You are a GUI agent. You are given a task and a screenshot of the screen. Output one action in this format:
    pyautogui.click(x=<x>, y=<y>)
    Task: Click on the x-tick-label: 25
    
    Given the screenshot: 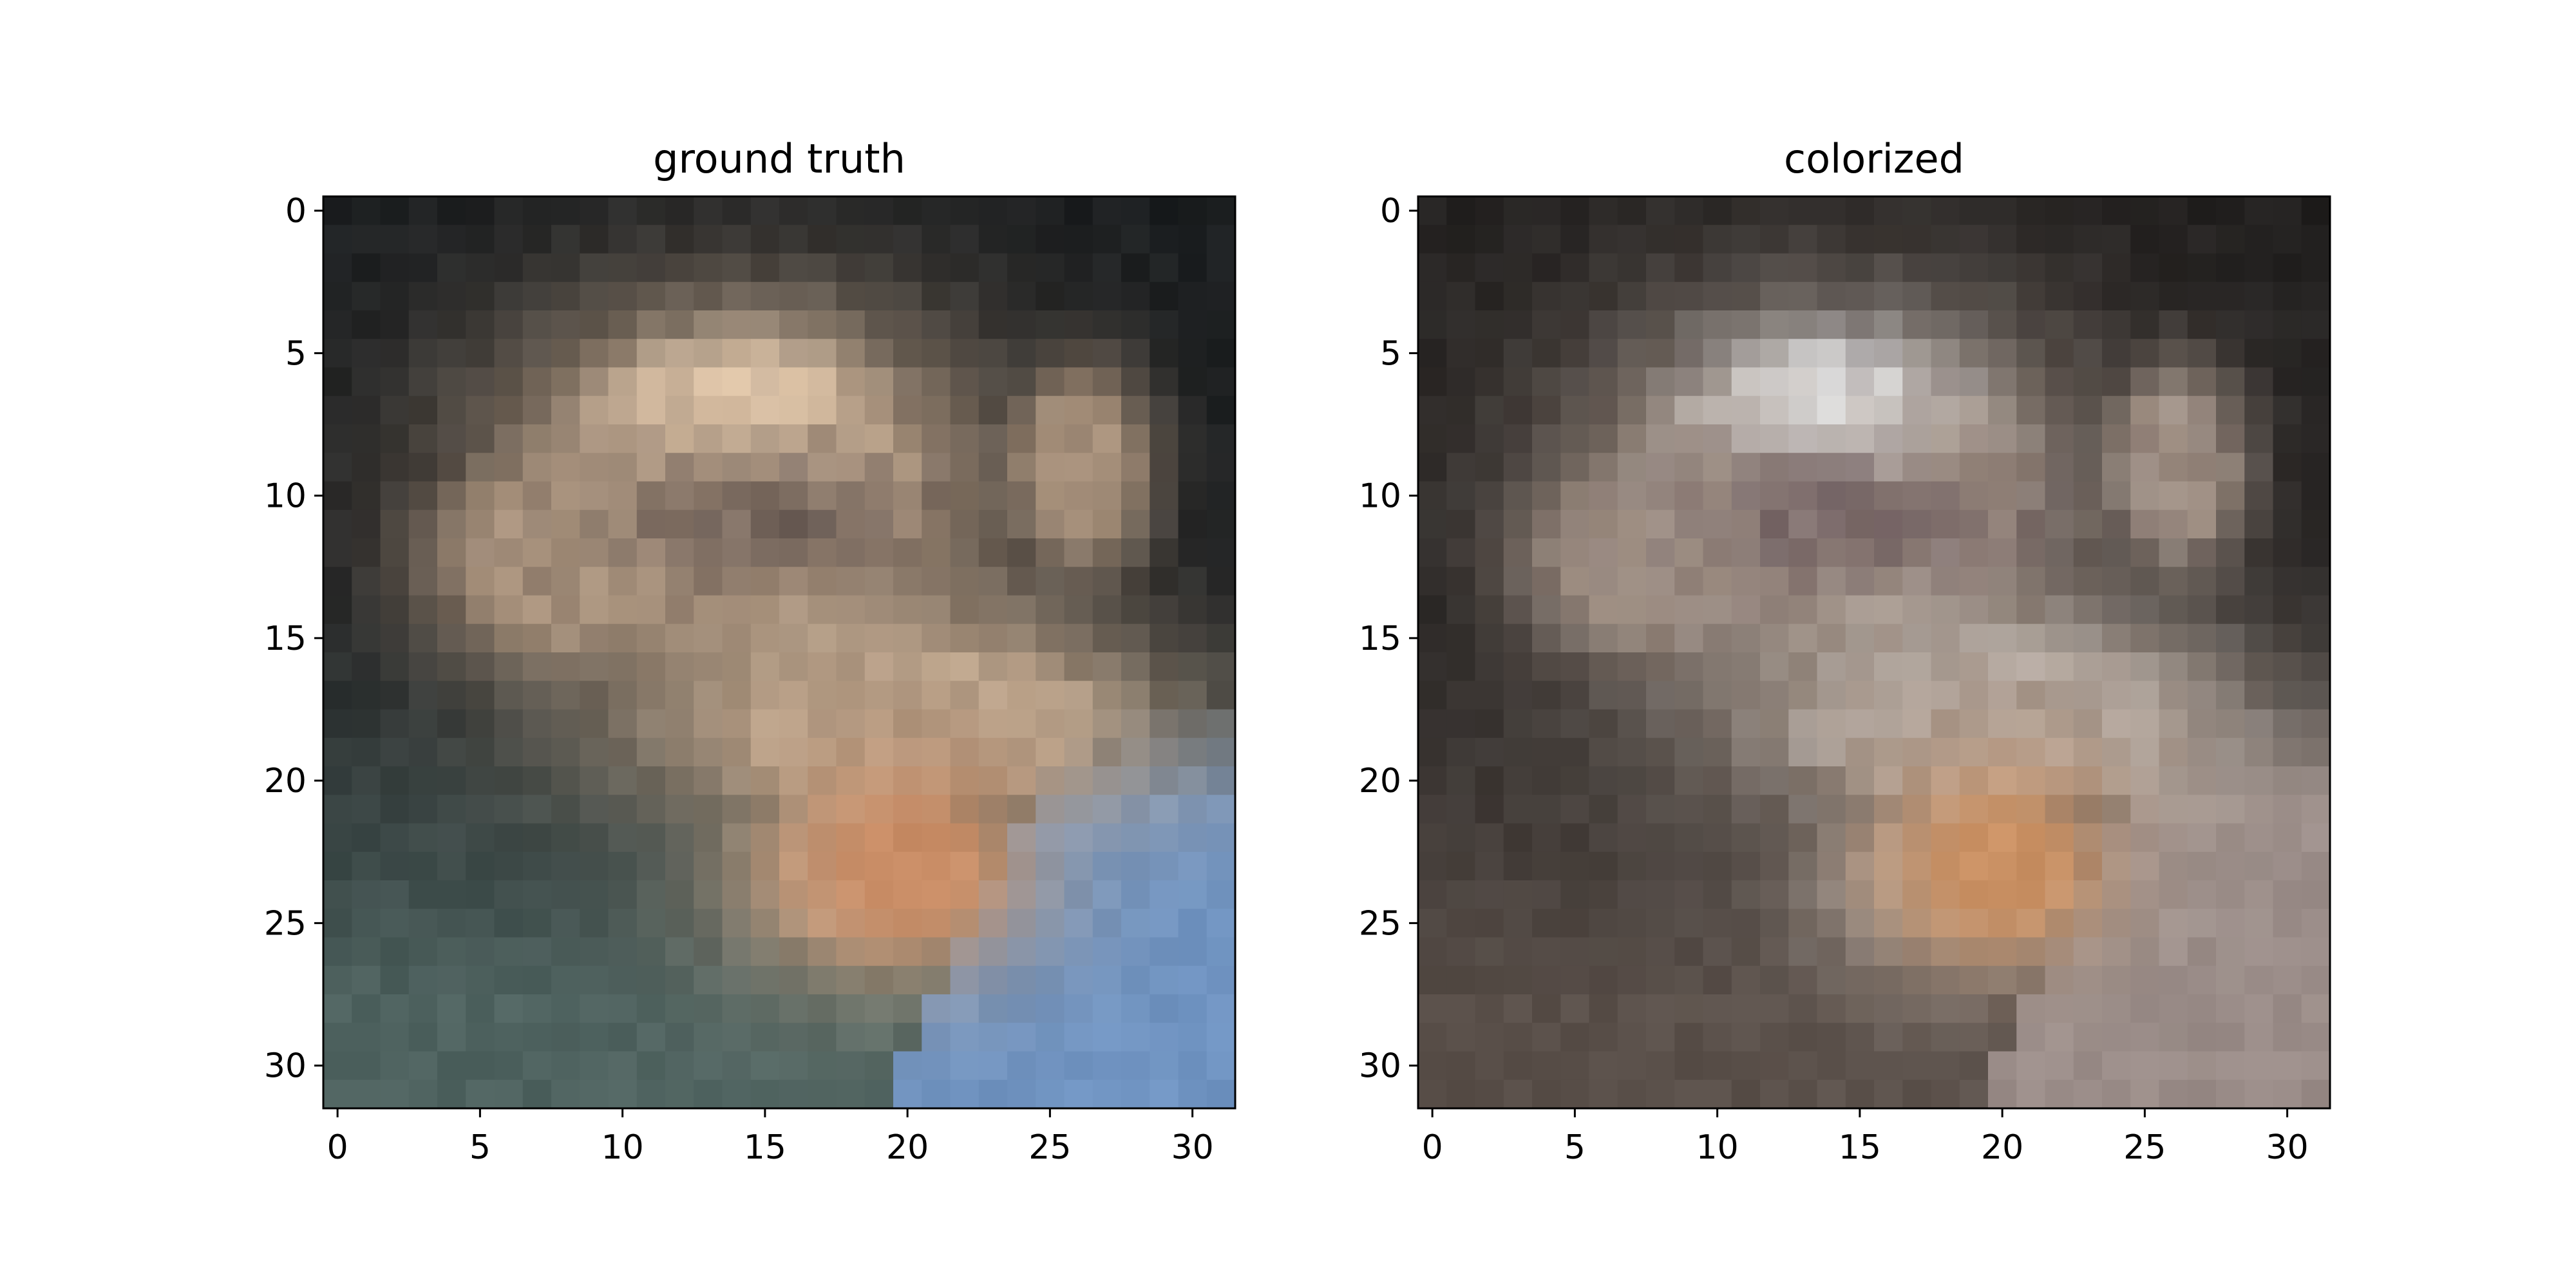 What is the action you would take?
    pyautogui.click(x=2144, y=1147)
    